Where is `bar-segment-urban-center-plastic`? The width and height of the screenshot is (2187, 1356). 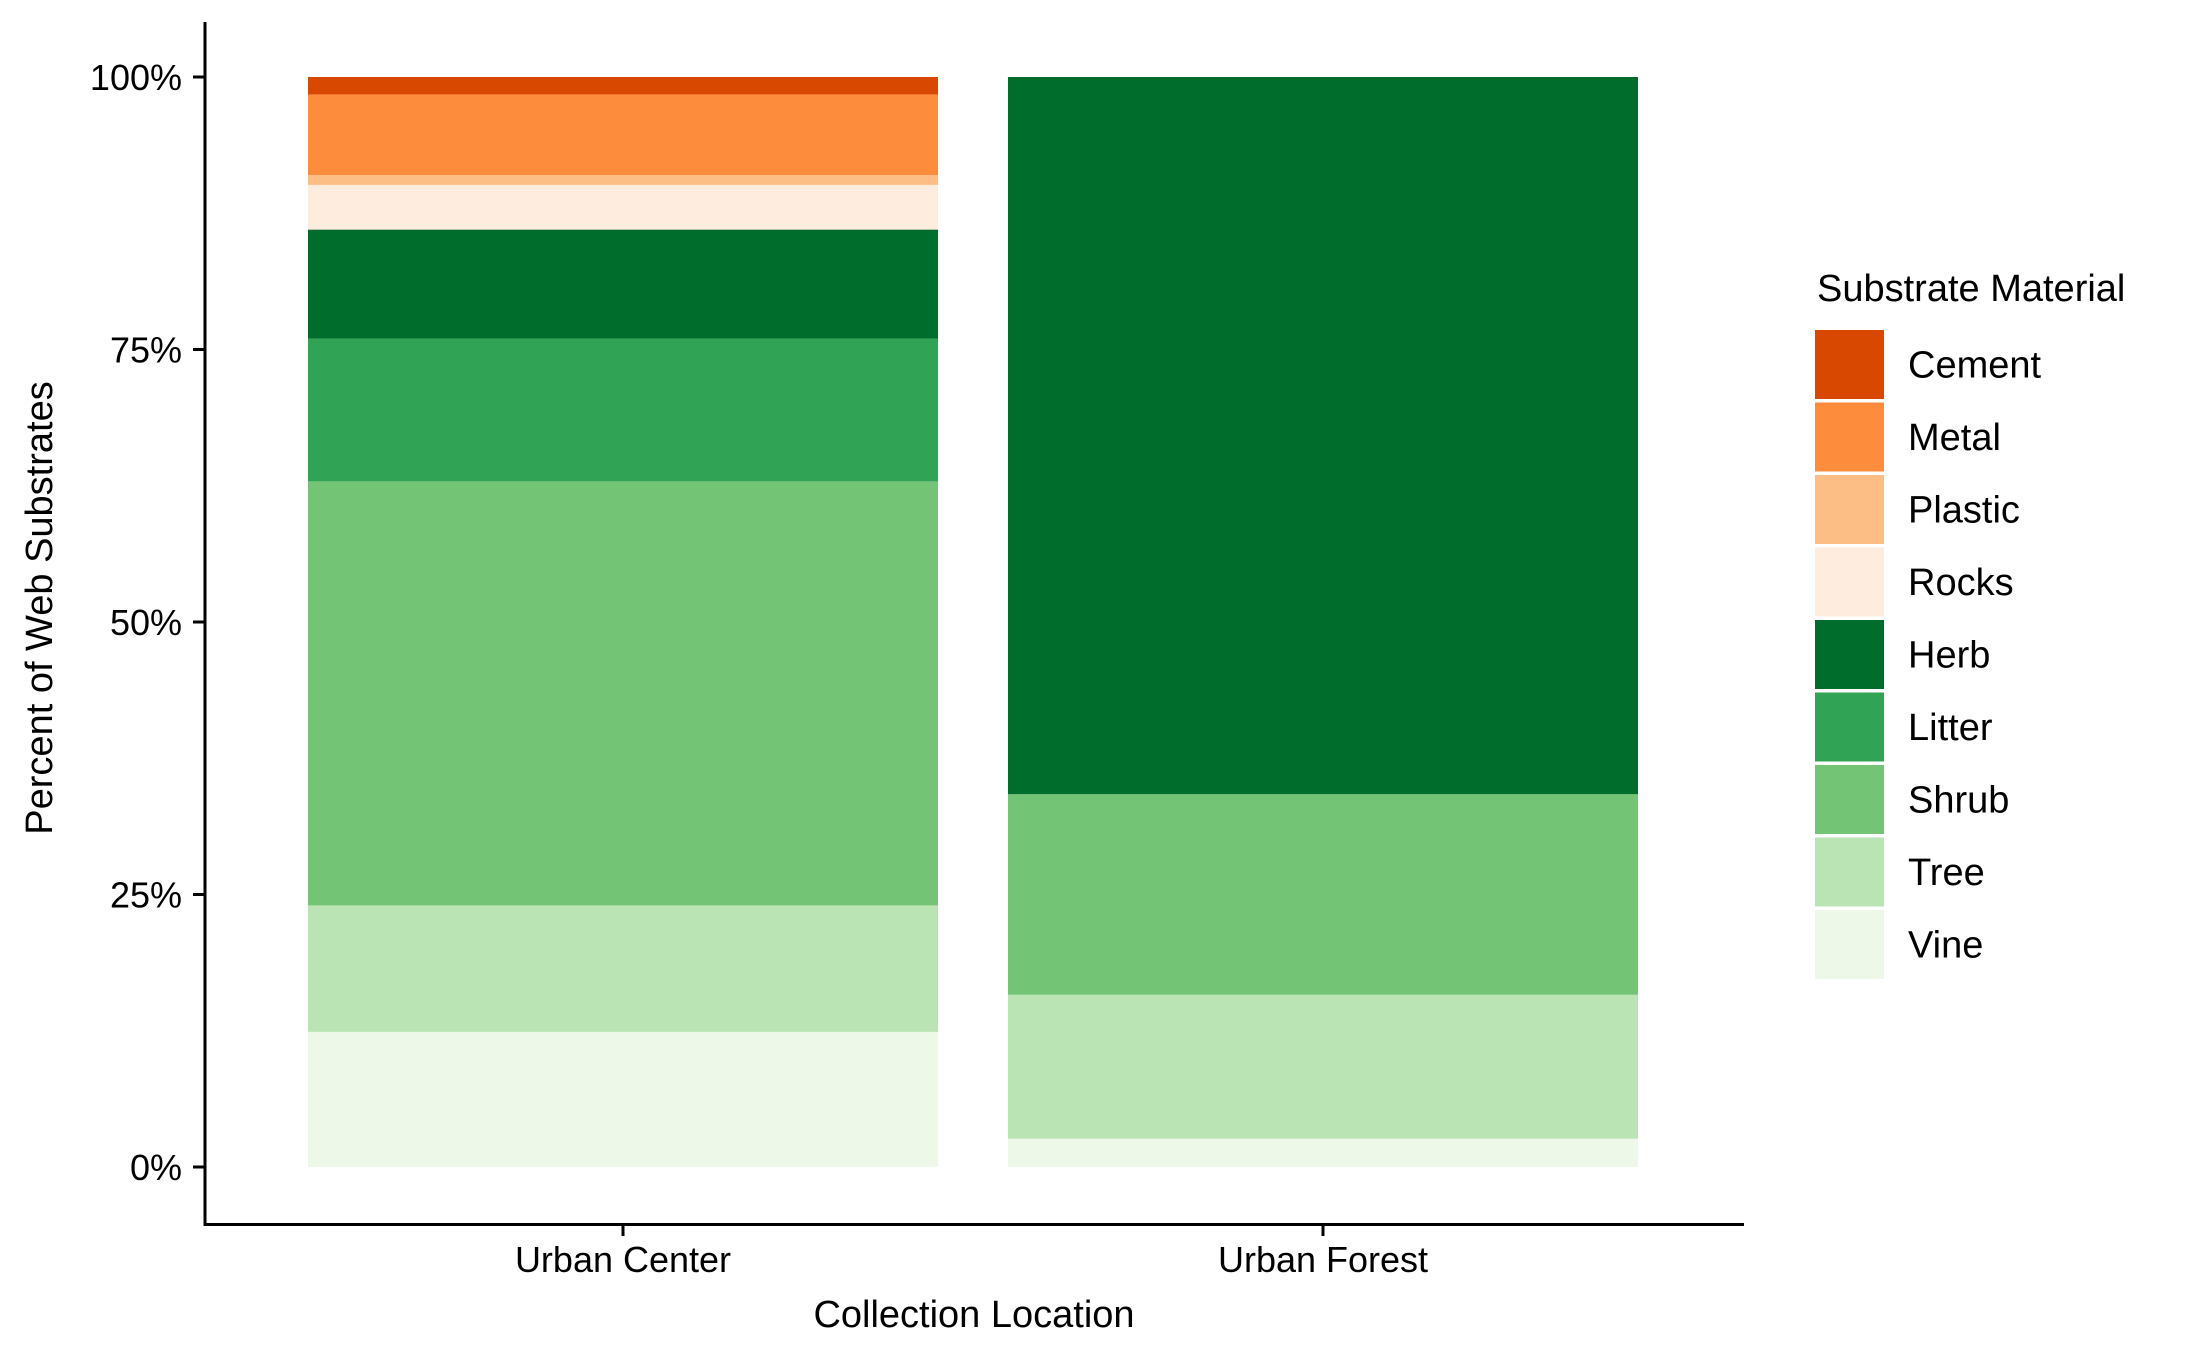
bar-segment-urban-center-plastic is located at coordinates (623, 180).